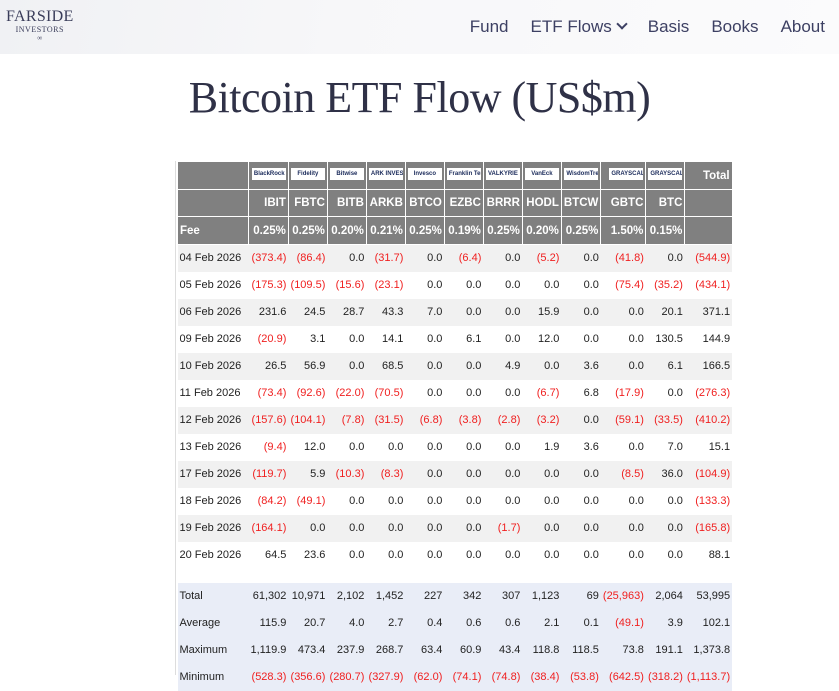 The height and width of the screenshot is (691, 839). Describe the element at coordinates (708, 339) in the screenshot. I see `total-cell: 144.9` at that location.